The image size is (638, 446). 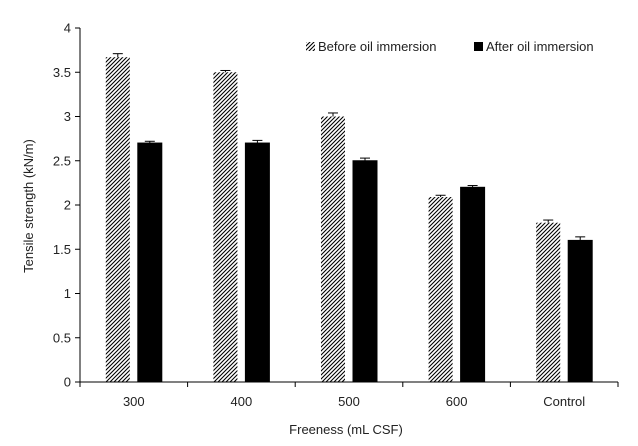 What do you see at coordinates (540, 46) in the screenshot?
I see `legend-label: After oil immersion` at bounding box center [540, 46].